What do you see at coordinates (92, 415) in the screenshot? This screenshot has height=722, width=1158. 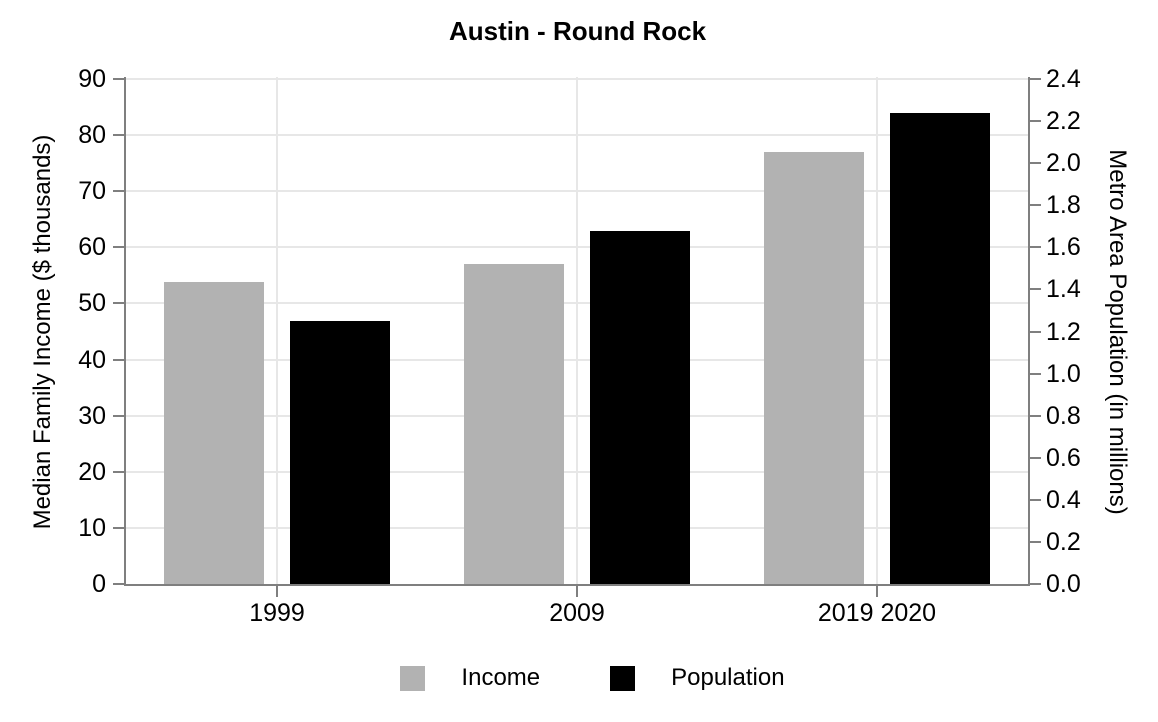 I see `y-axis-tick-label: 30` at bounding box center [92, 415].